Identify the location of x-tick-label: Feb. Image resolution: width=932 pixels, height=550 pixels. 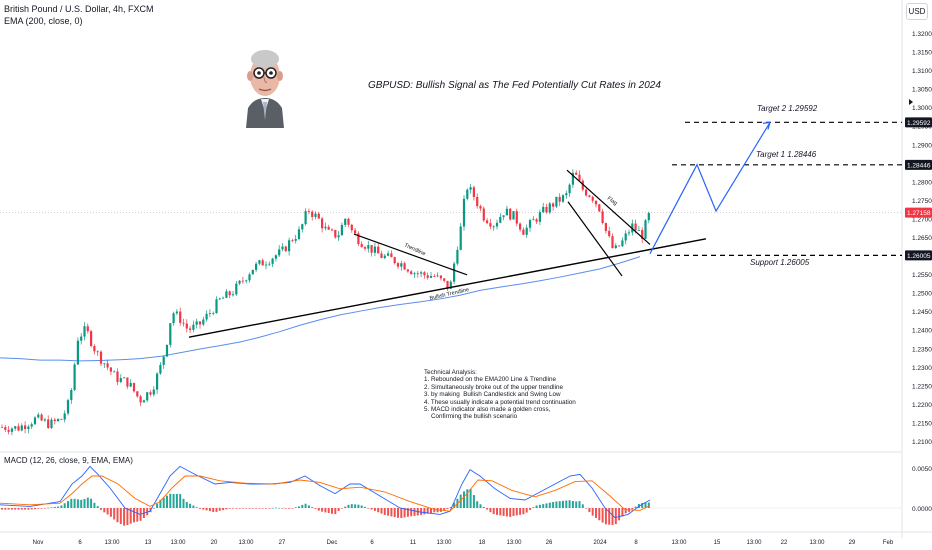
(888, 543).